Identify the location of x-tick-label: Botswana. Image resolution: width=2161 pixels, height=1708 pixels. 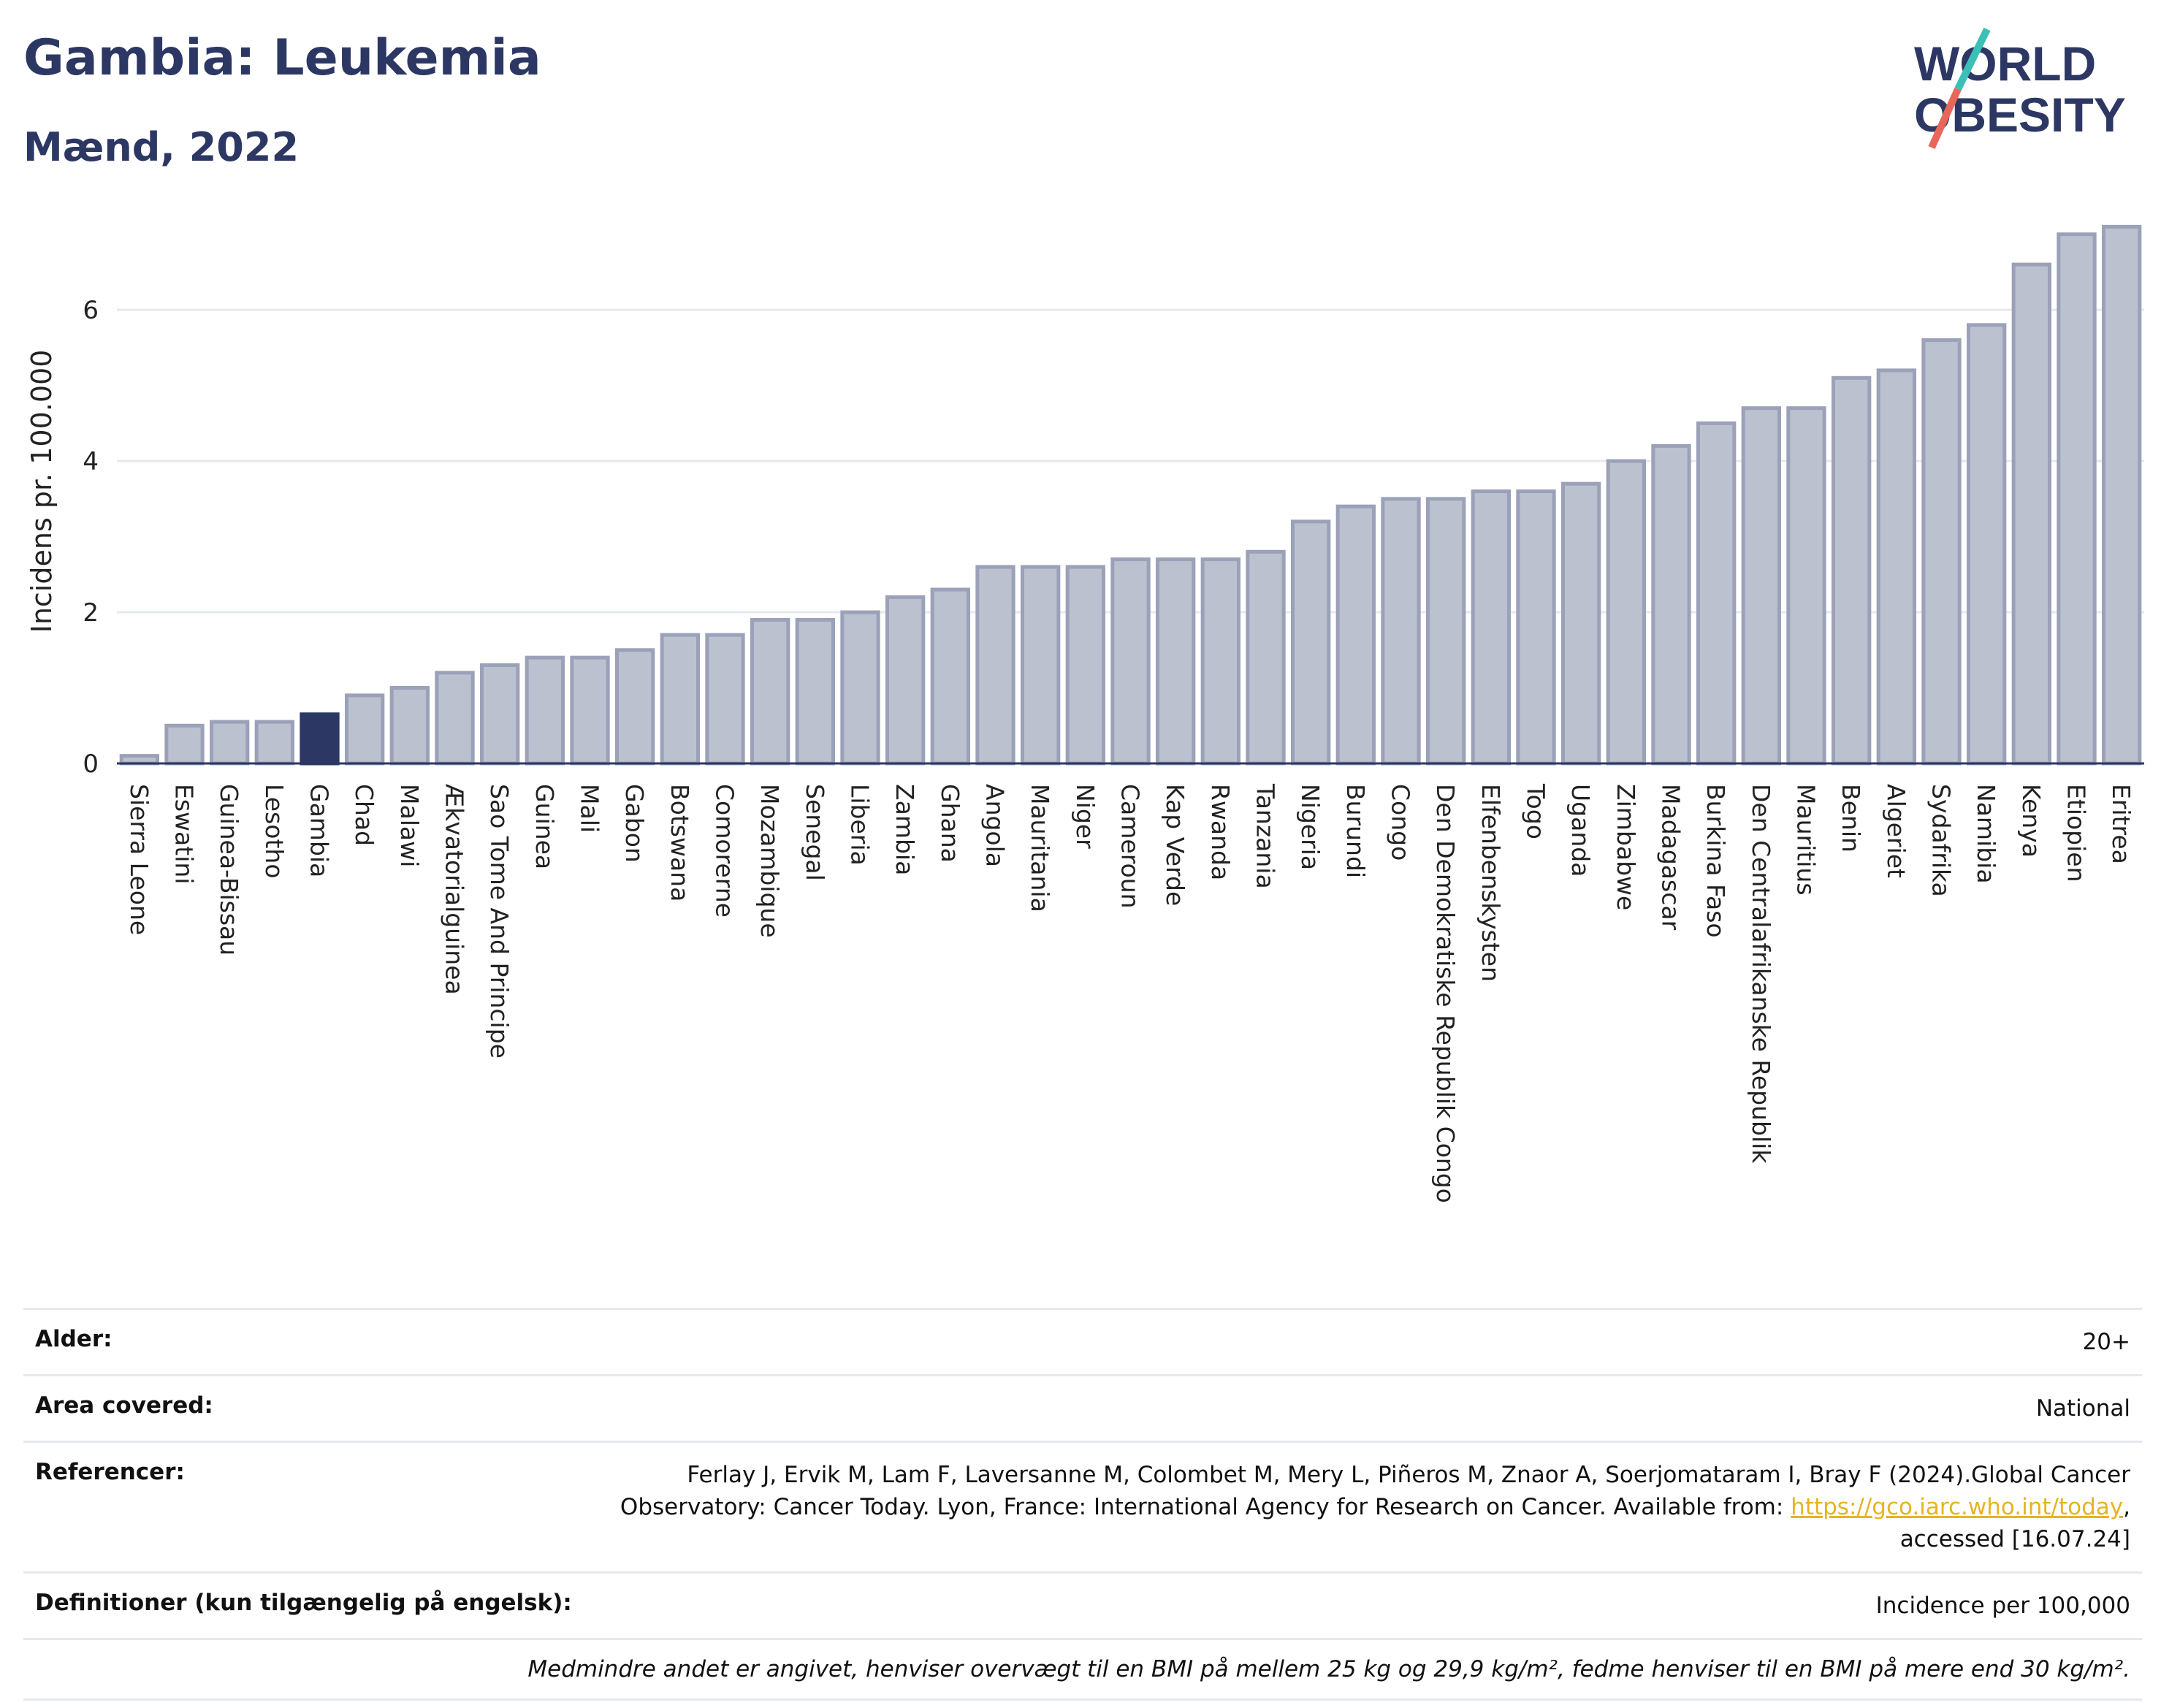
(680, 843).